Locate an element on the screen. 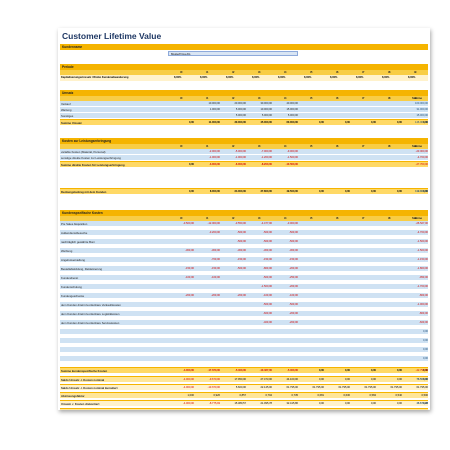  cell-value: -3.550,00 is located at coordinates (240, 223).